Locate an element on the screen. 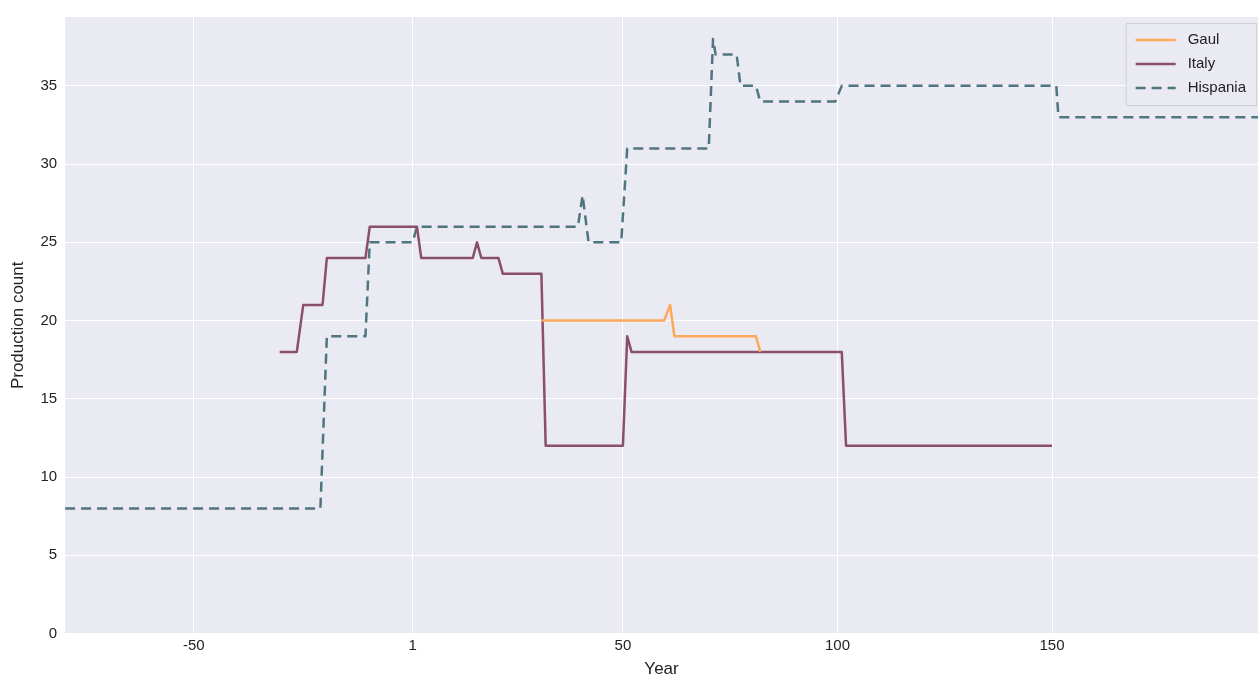 This screenshot has height=684, width=1258. legend-label: Italy is located at coordinates (1201, 63).